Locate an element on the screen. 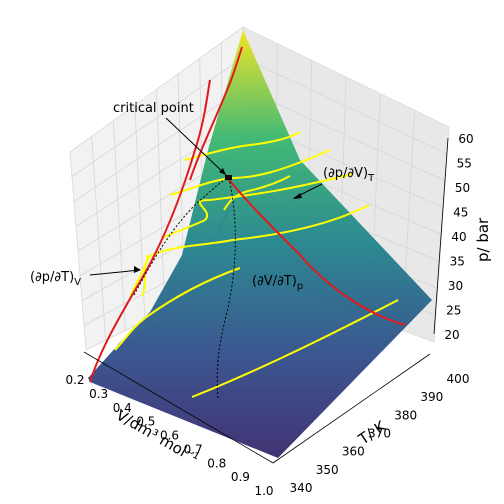 The image size is (504, 504). y-tick-350: 350 is located at coordinates (327, 470).